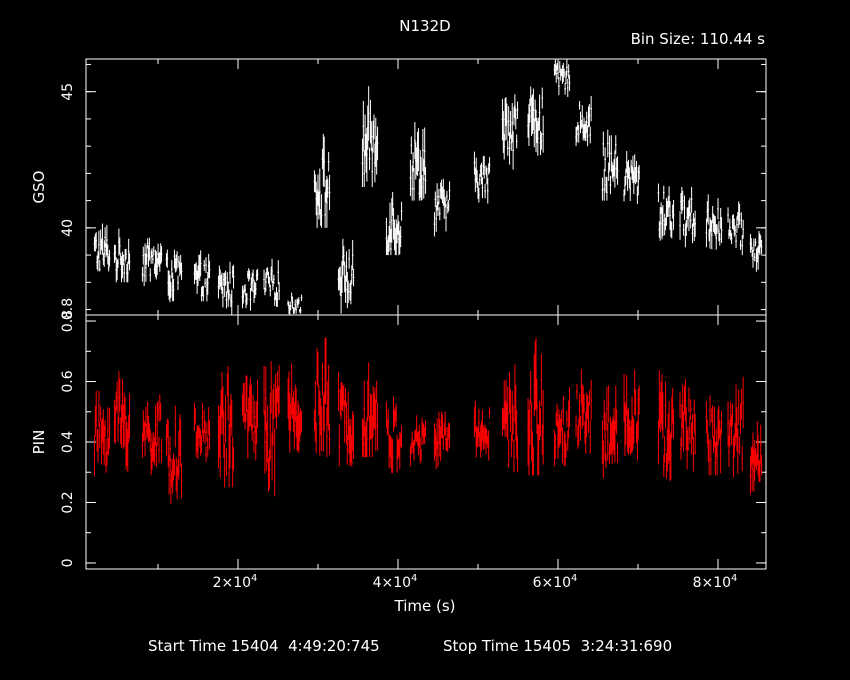  What do you see at coordinates (68, 442) in the screenshot?
I see `y-tick-label: 0.4` at bounding box center [68, 442].